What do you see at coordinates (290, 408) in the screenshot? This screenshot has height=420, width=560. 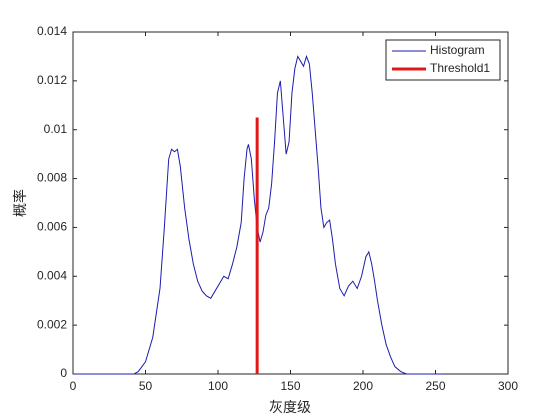 I see `x-axis-label: 灰度级` at bounding box center [290, 408].